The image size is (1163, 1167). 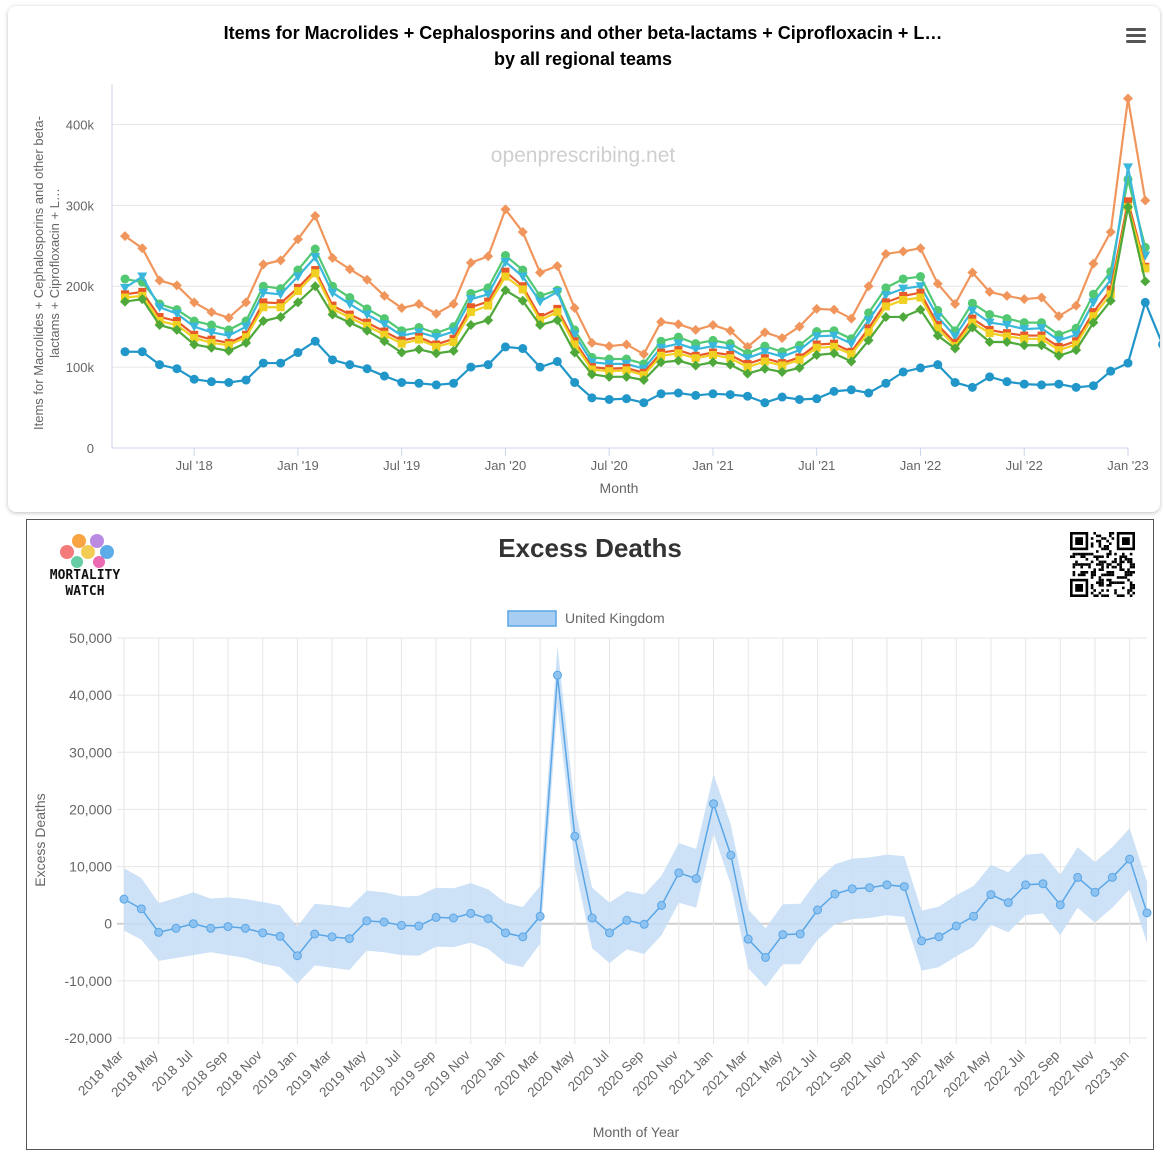 I want to click on legend: United Kingdom, so click(x=586, y=618).